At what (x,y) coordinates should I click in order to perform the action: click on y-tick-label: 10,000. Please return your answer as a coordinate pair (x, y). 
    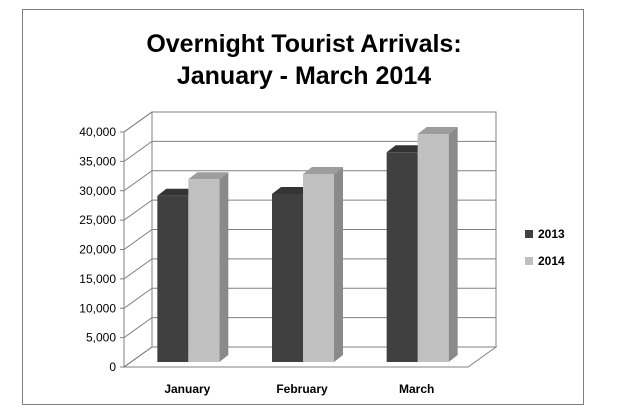
    Looking at the image, I should click on (97, 308).